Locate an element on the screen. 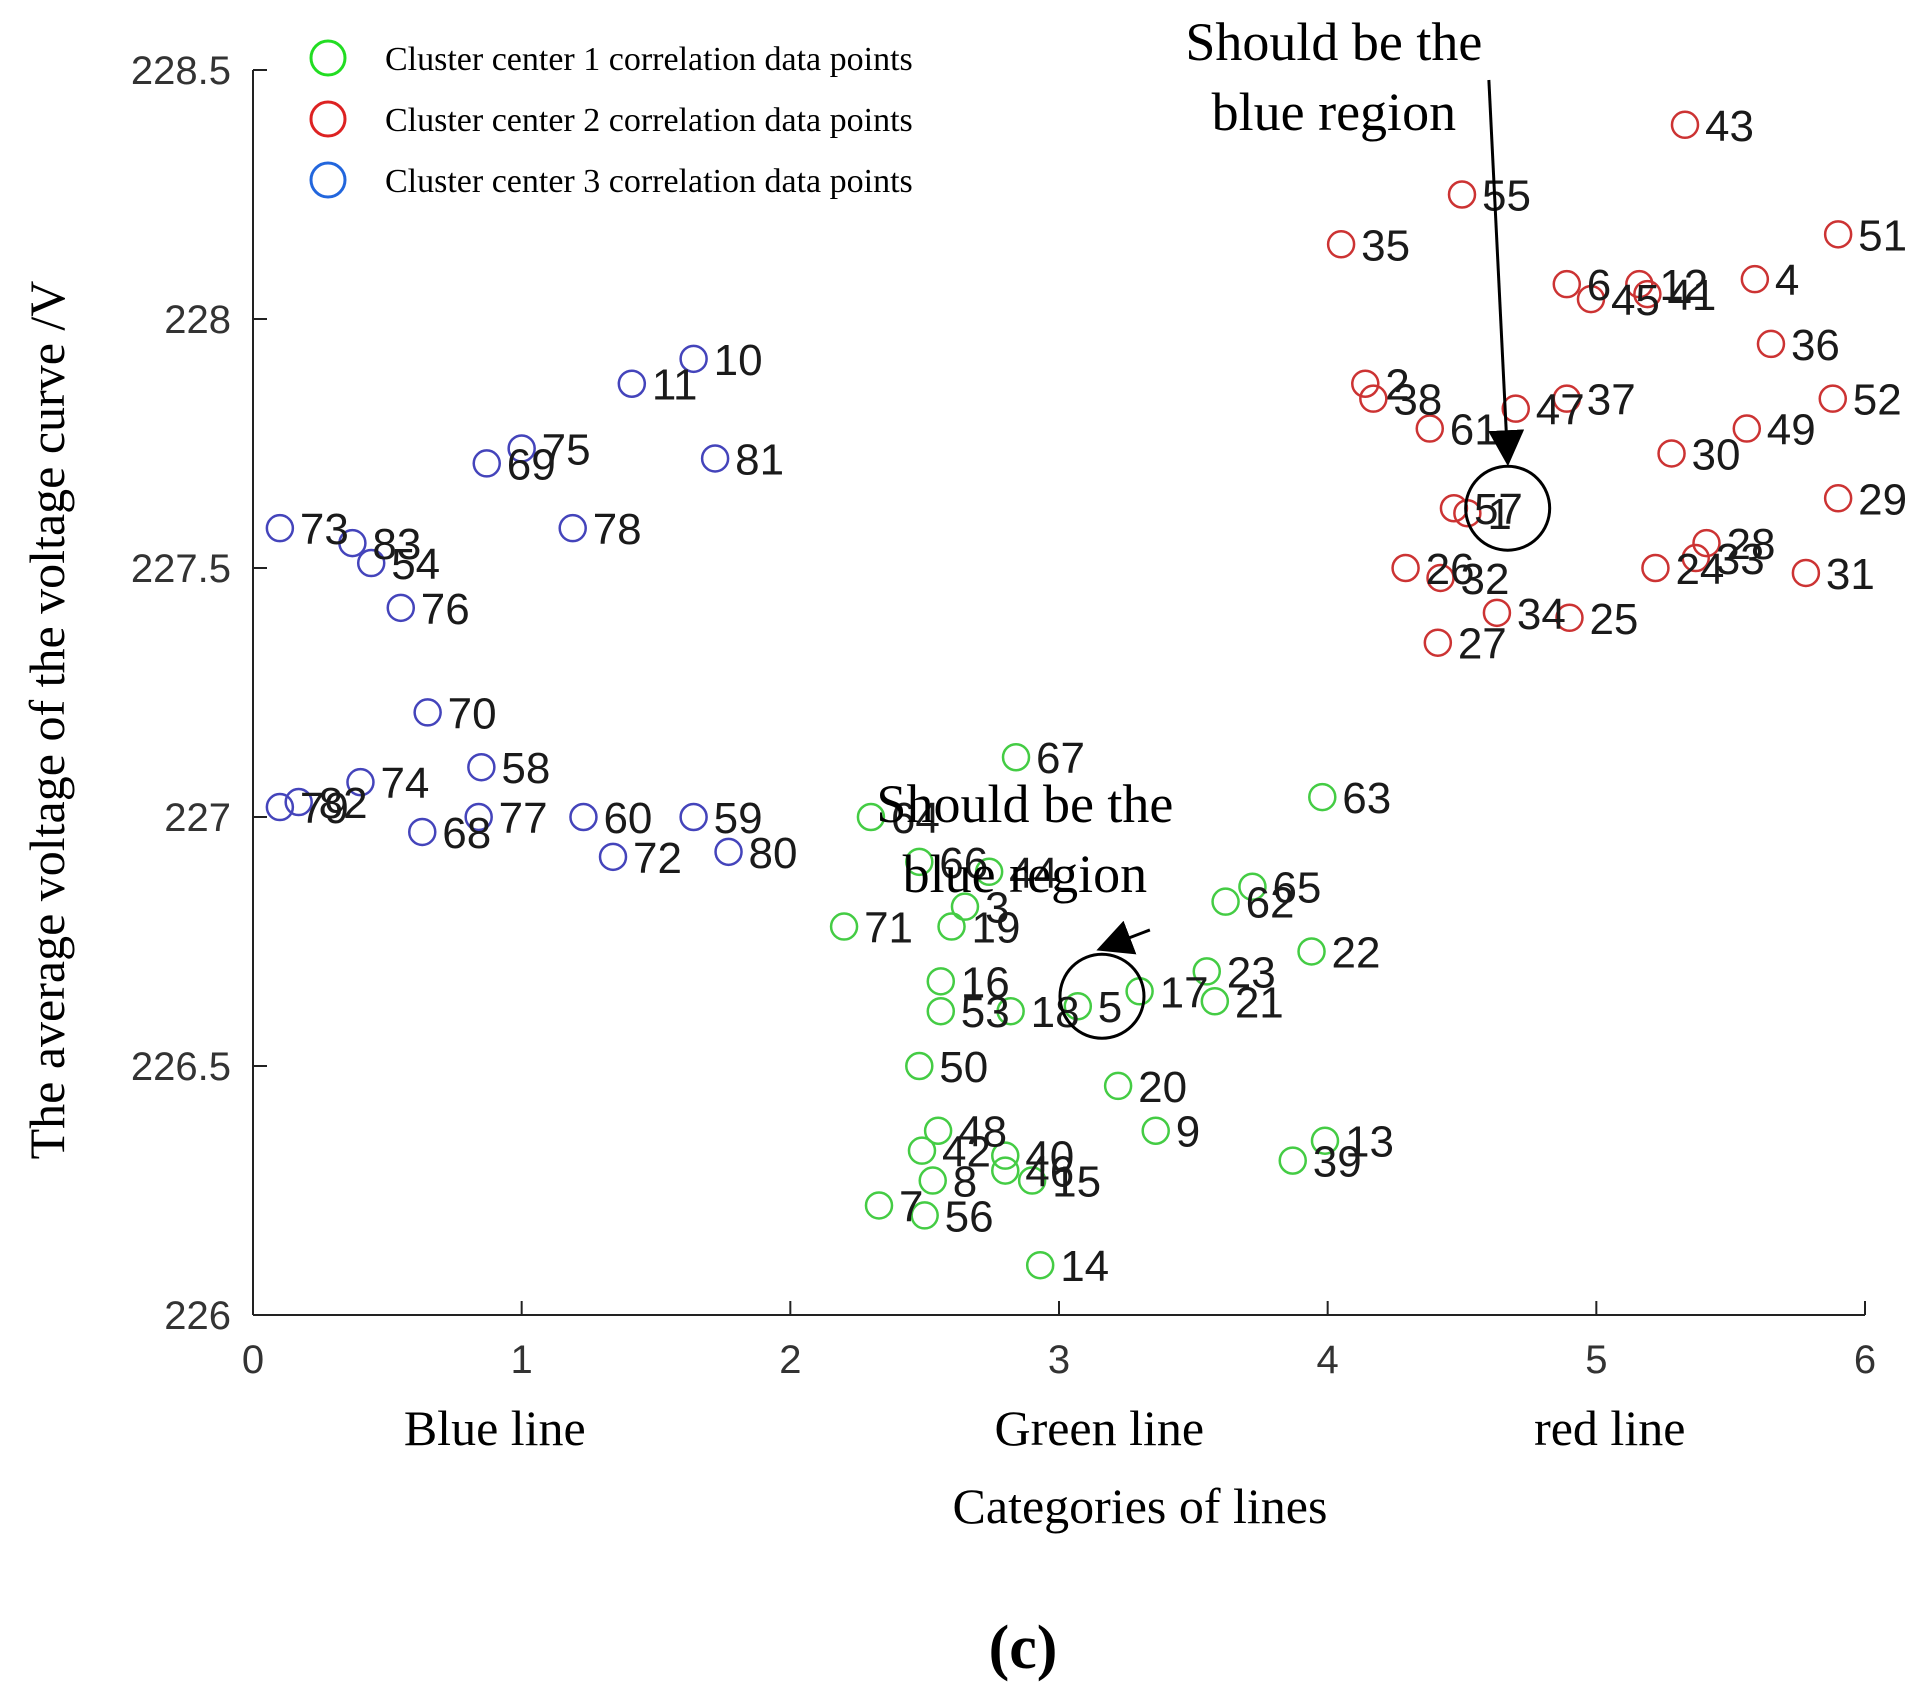 The image size is (1913, 1699). x-tick-label: 2 is located at coordinates (790, 1360).